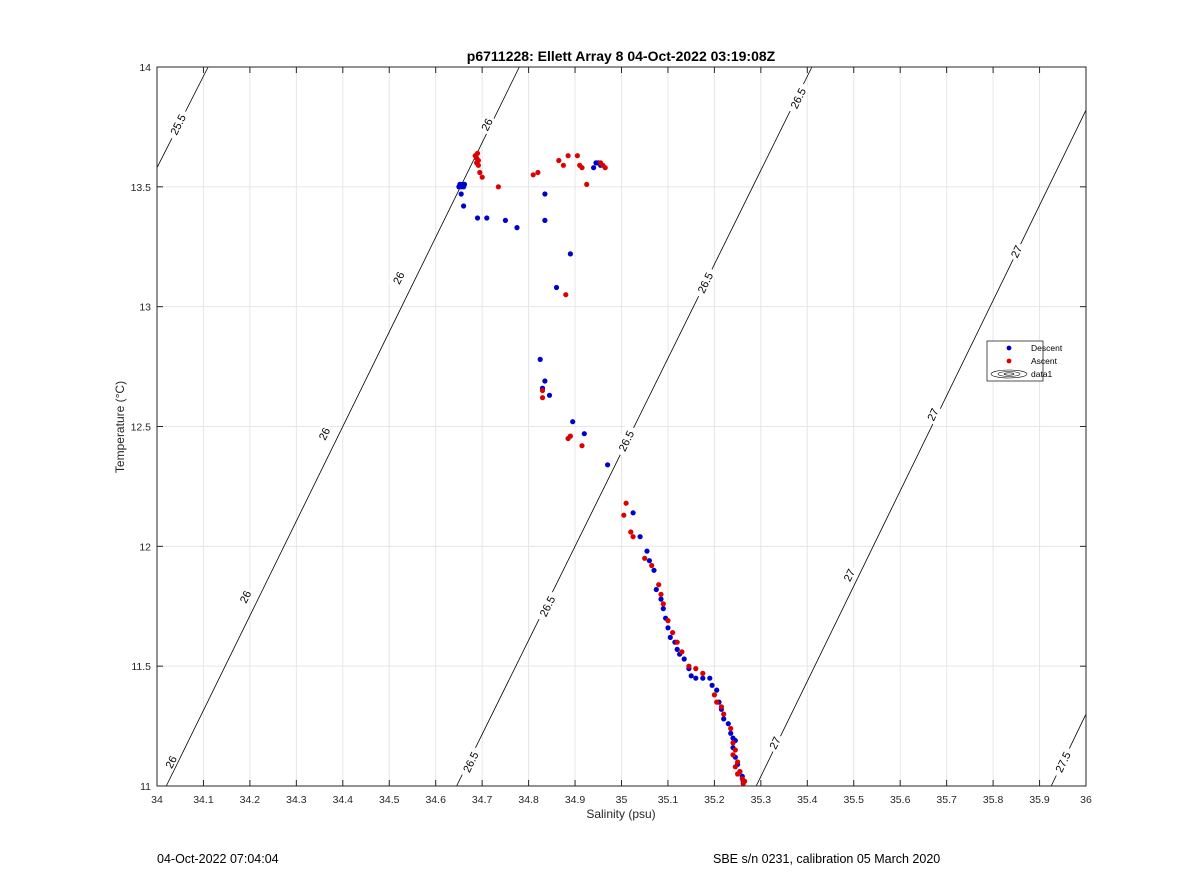 The height and width of the screenshot is (885, 1200). What do you see at coordinates (807, 800) in the screenshot?
I see `x-tick-label: 35.4` at bounding box center [807, 800].